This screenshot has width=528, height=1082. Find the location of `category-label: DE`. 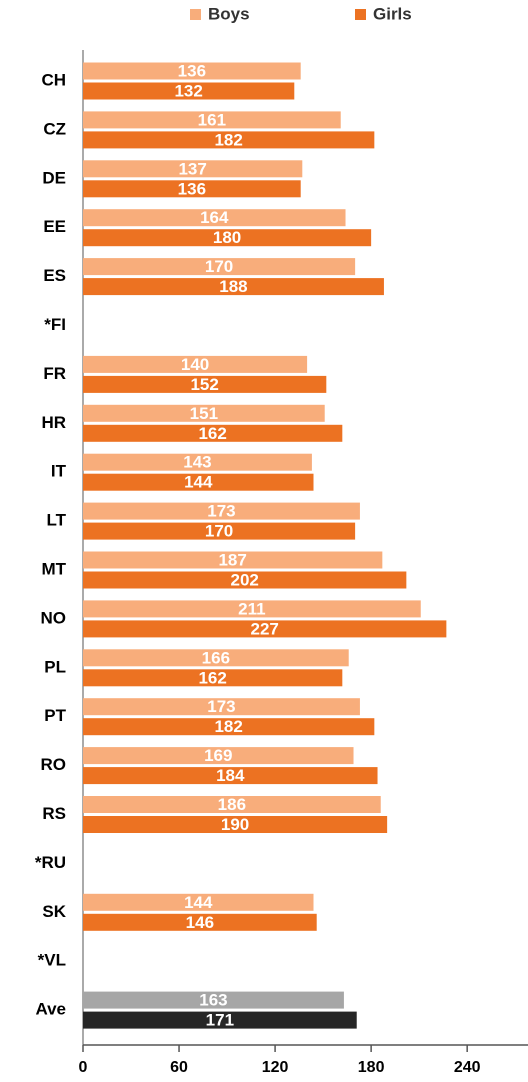

category-label: DE is located at coordinates (54, 177).